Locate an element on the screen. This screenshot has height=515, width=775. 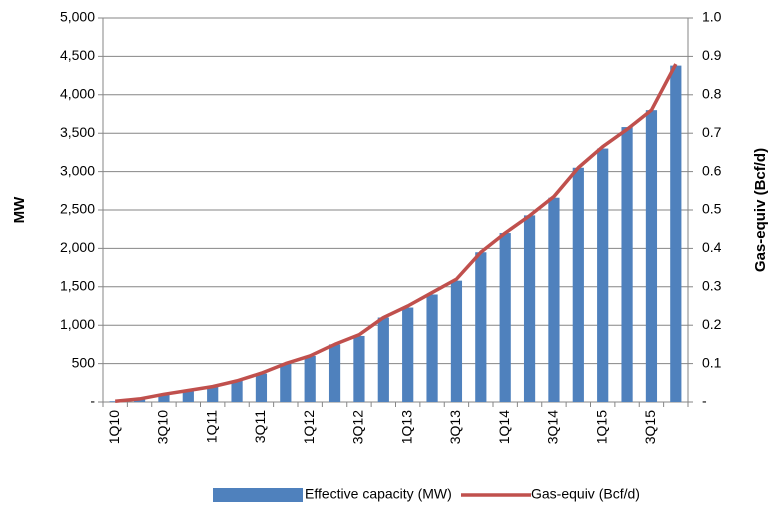
x-tick-label: 1Q11 is located at coordinates (211, 426).